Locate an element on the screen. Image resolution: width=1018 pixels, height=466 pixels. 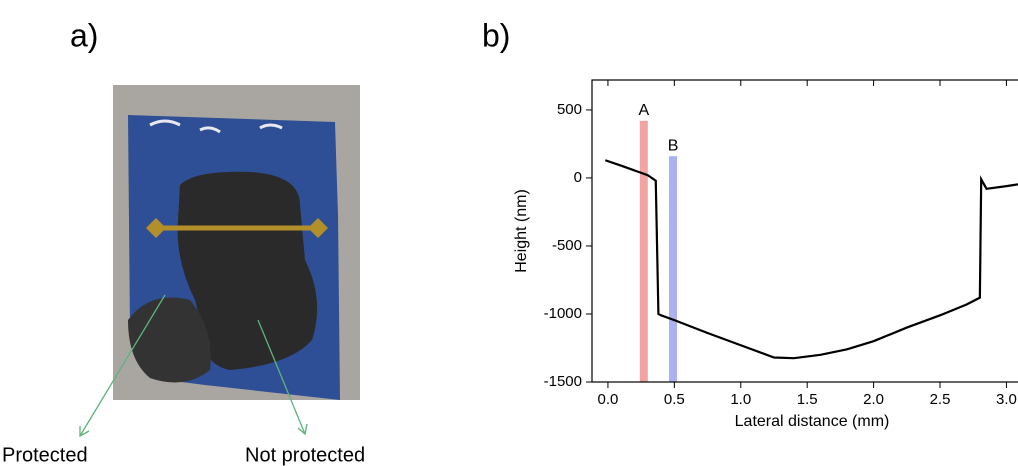
x-tick-label: 1.0 is located at coordinates (740, 399).